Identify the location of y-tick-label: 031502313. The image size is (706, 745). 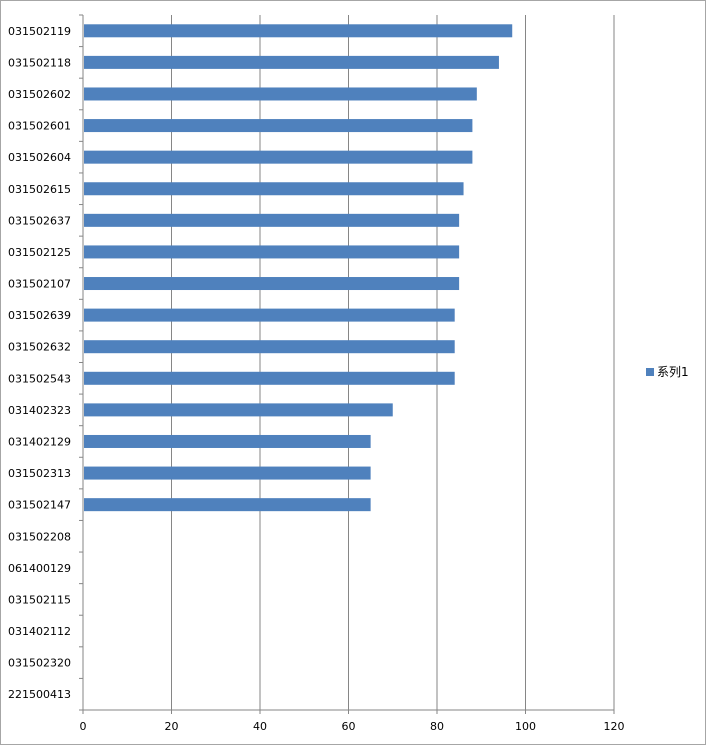
(39, 473).